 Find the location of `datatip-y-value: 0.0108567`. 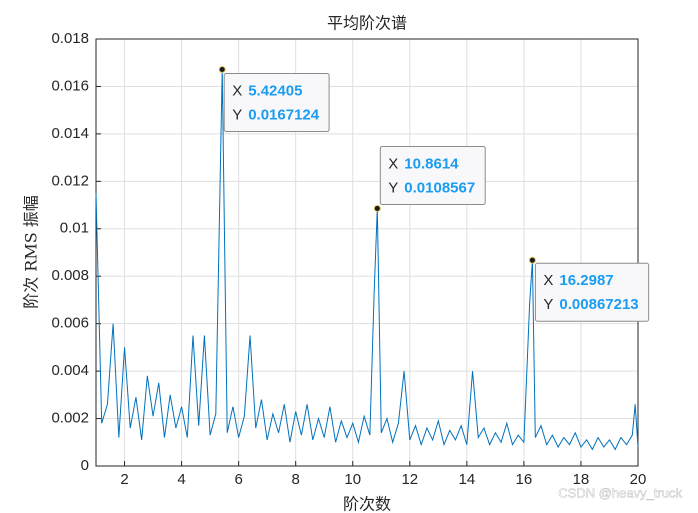

datatip-y-value: 0.0108567 is located at coordinates (439, 187).